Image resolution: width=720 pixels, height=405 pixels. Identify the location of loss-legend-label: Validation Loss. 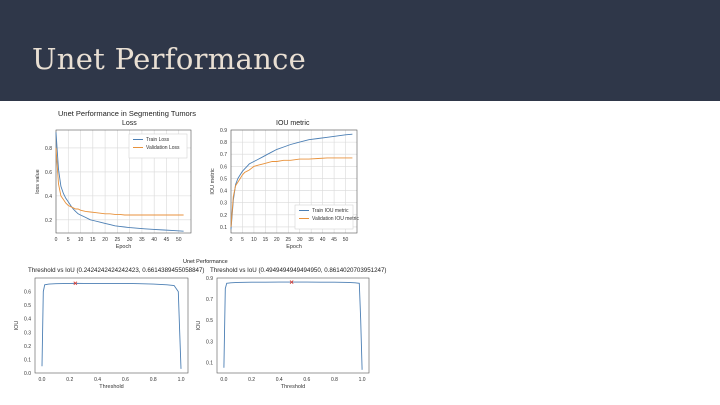
(163, 148).